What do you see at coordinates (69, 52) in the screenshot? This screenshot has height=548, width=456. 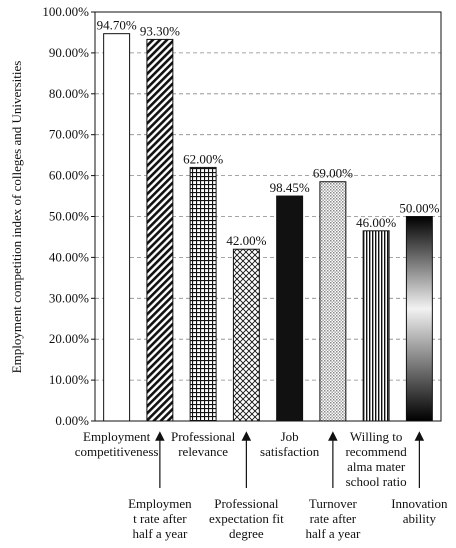 I see `y-tick-label: 90.00%` at bounding box center [69, 52].